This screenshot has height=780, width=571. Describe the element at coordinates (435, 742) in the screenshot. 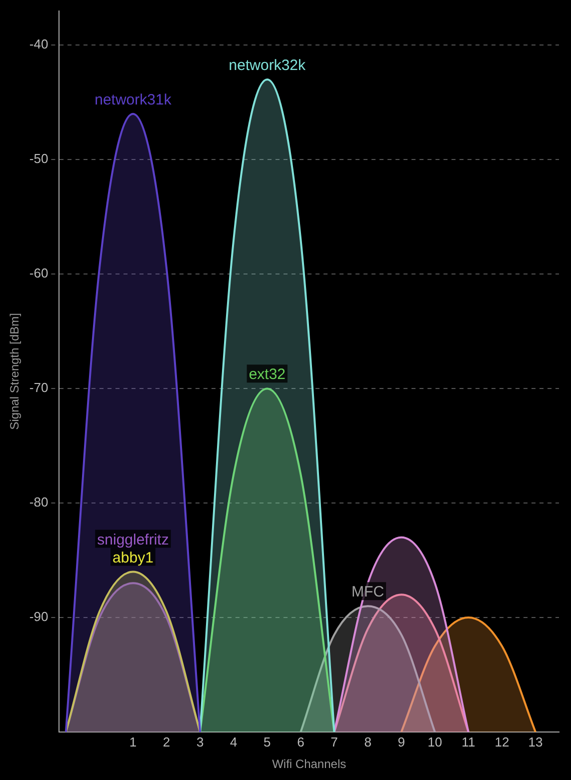

I see `x-tick-label: 10` at that location.